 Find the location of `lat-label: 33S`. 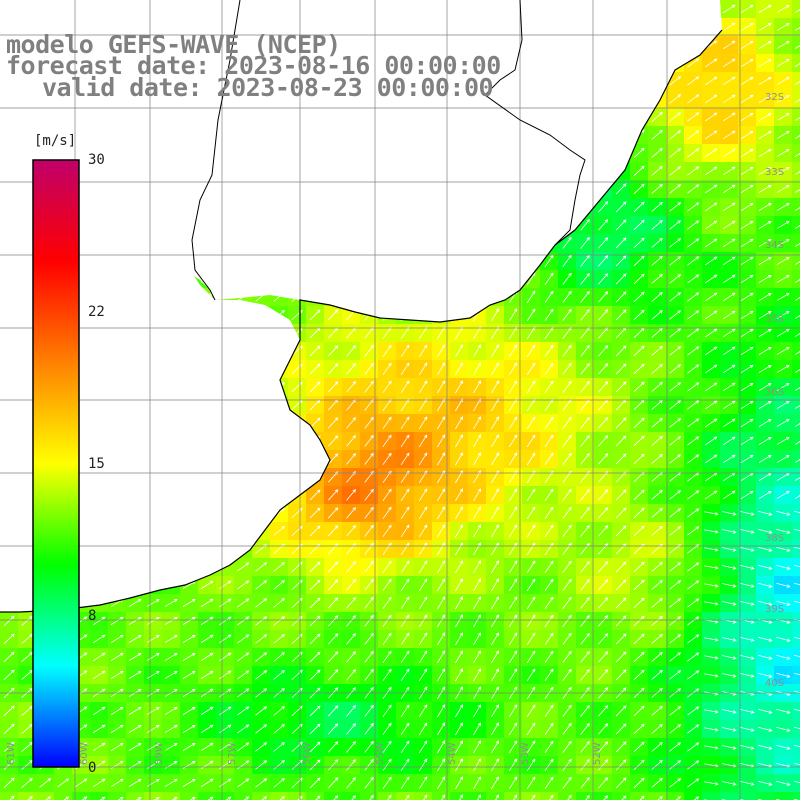

lat-label: 33S is located at coordinates (774, 172).